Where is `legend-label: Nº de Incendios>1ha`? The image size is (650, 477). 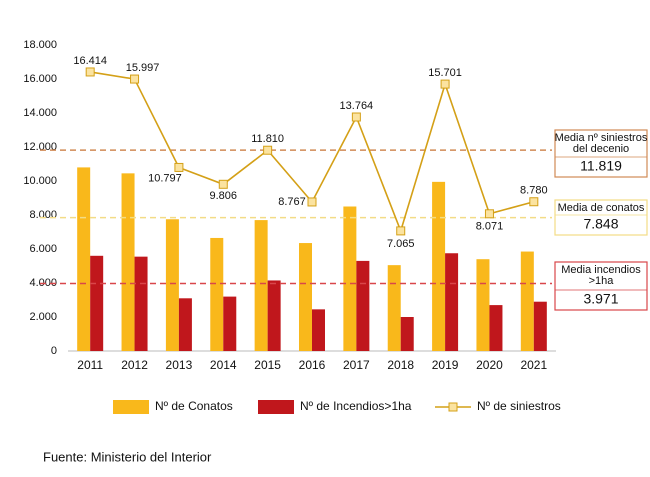 legend-label: Nº de Incendios>1ha is located at coordinates (356, 406).